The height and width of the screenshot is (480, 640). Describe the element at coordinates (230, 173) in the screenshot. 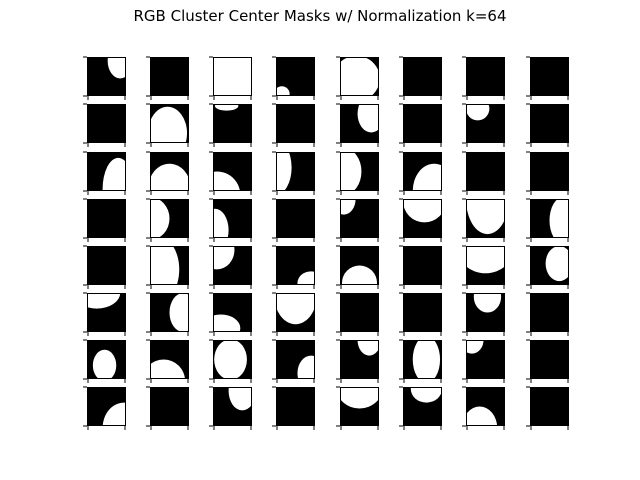

I see `mask-panel-r3-c3` at that location.